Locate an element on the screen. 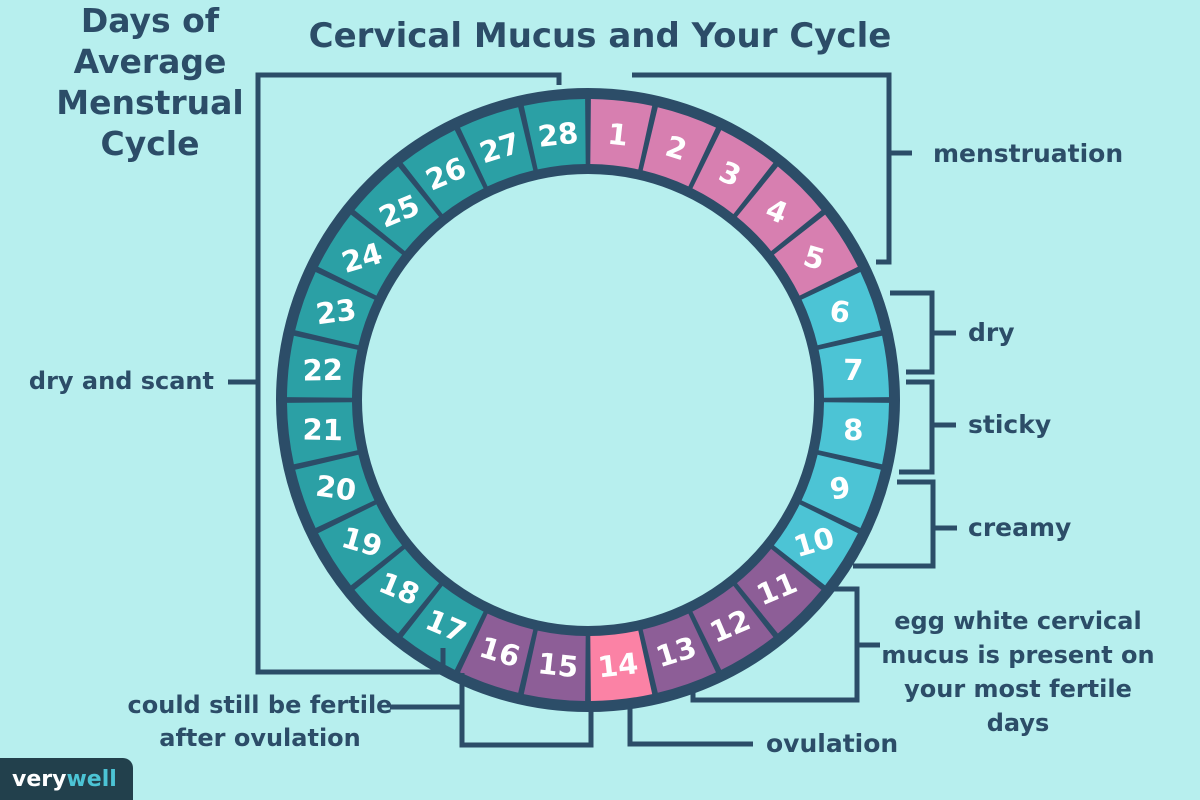 Image resolution: width=1200 pixels, height=800 pixels. day-number-8: 8 is located at coordinates (853, 430).